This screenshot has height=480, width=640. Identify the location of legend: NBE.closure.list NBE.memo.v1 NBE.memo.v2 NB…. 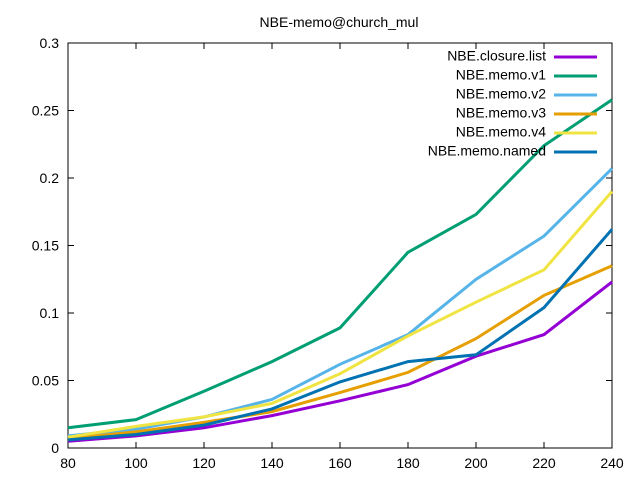
(512, 103).